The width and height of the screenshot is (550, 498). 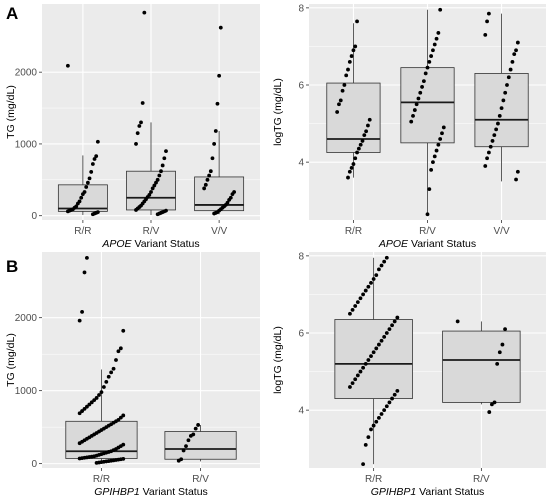 What do you see at coordinates (428, 492) in the screenshot?
I see `x-axis-label: GPIHBP1 Variant Status` at bounding box center [428, 492].